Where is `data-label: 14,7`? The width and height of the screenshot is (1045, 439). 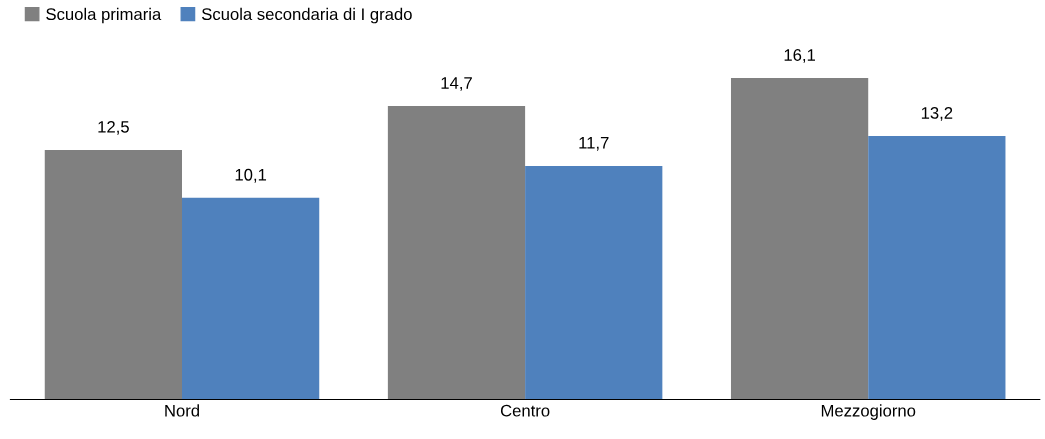
data-label: 14,7 is located at coordinates (456, 84).